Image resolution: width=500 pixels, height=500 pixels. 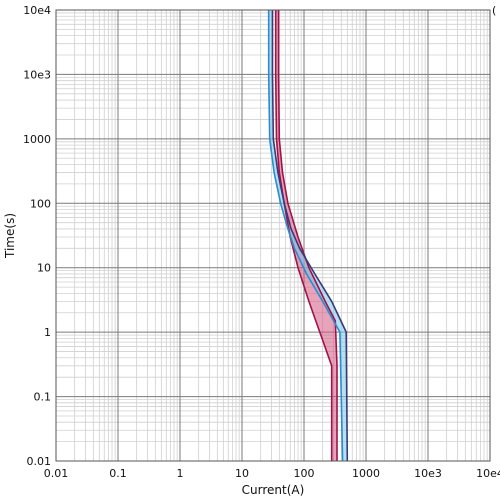 What do you see at coordinates (494, 10) in the screenshot?
I see `corner-label: (` at bounding box center [494, 10].